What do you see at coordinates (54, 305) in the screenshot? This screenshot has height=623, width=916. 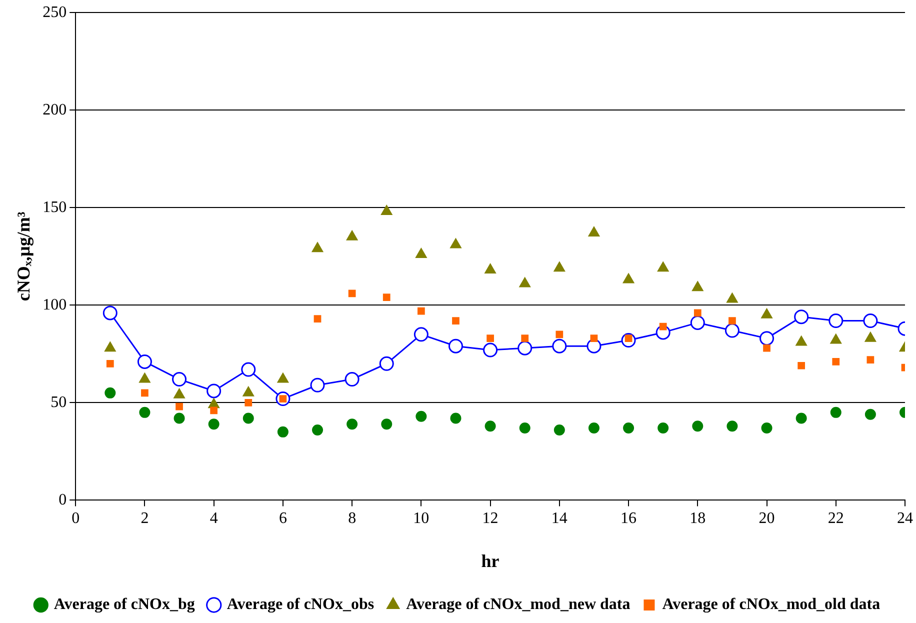 I see `y-tick-label: 100` at bounding box center [54, 305].